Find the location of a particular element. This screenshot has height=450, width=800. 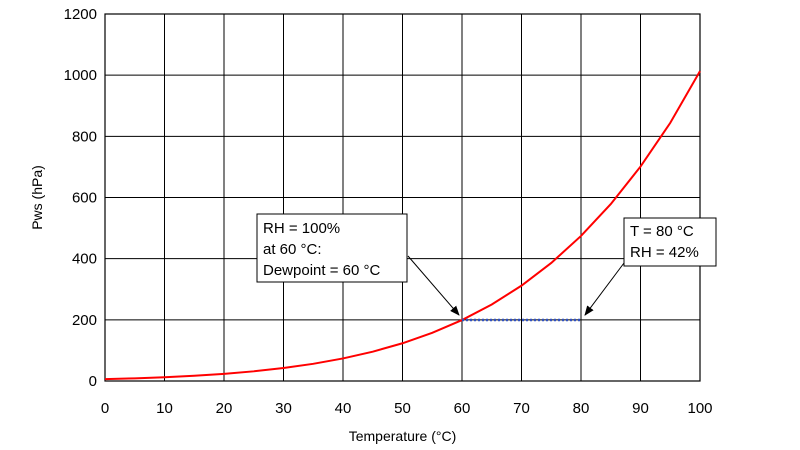

callout-rh-arrow is located at coordinates (604, 289).